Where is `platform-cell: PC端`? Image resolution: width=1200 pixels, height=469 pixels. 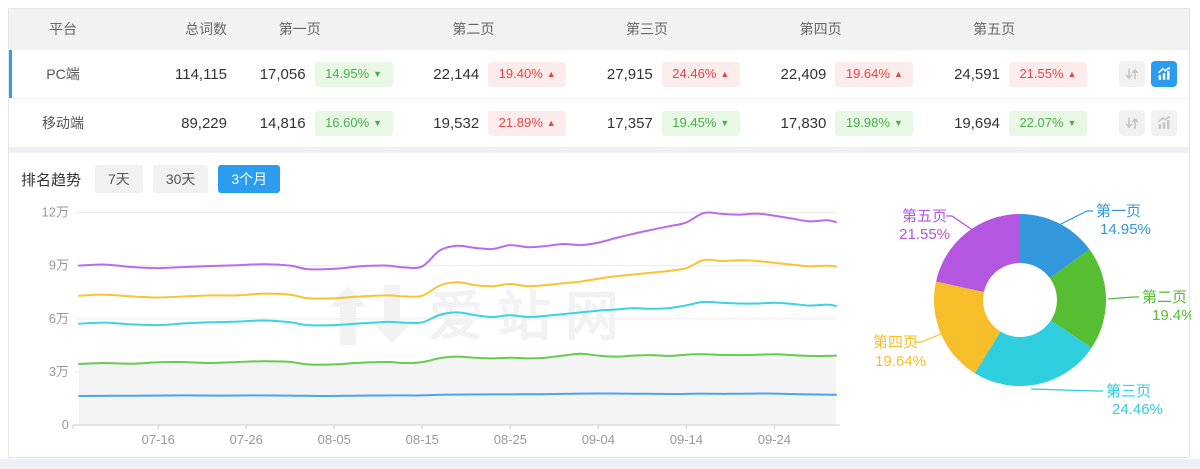
platform-cell: PC端 is located at coordinates (63, 74).